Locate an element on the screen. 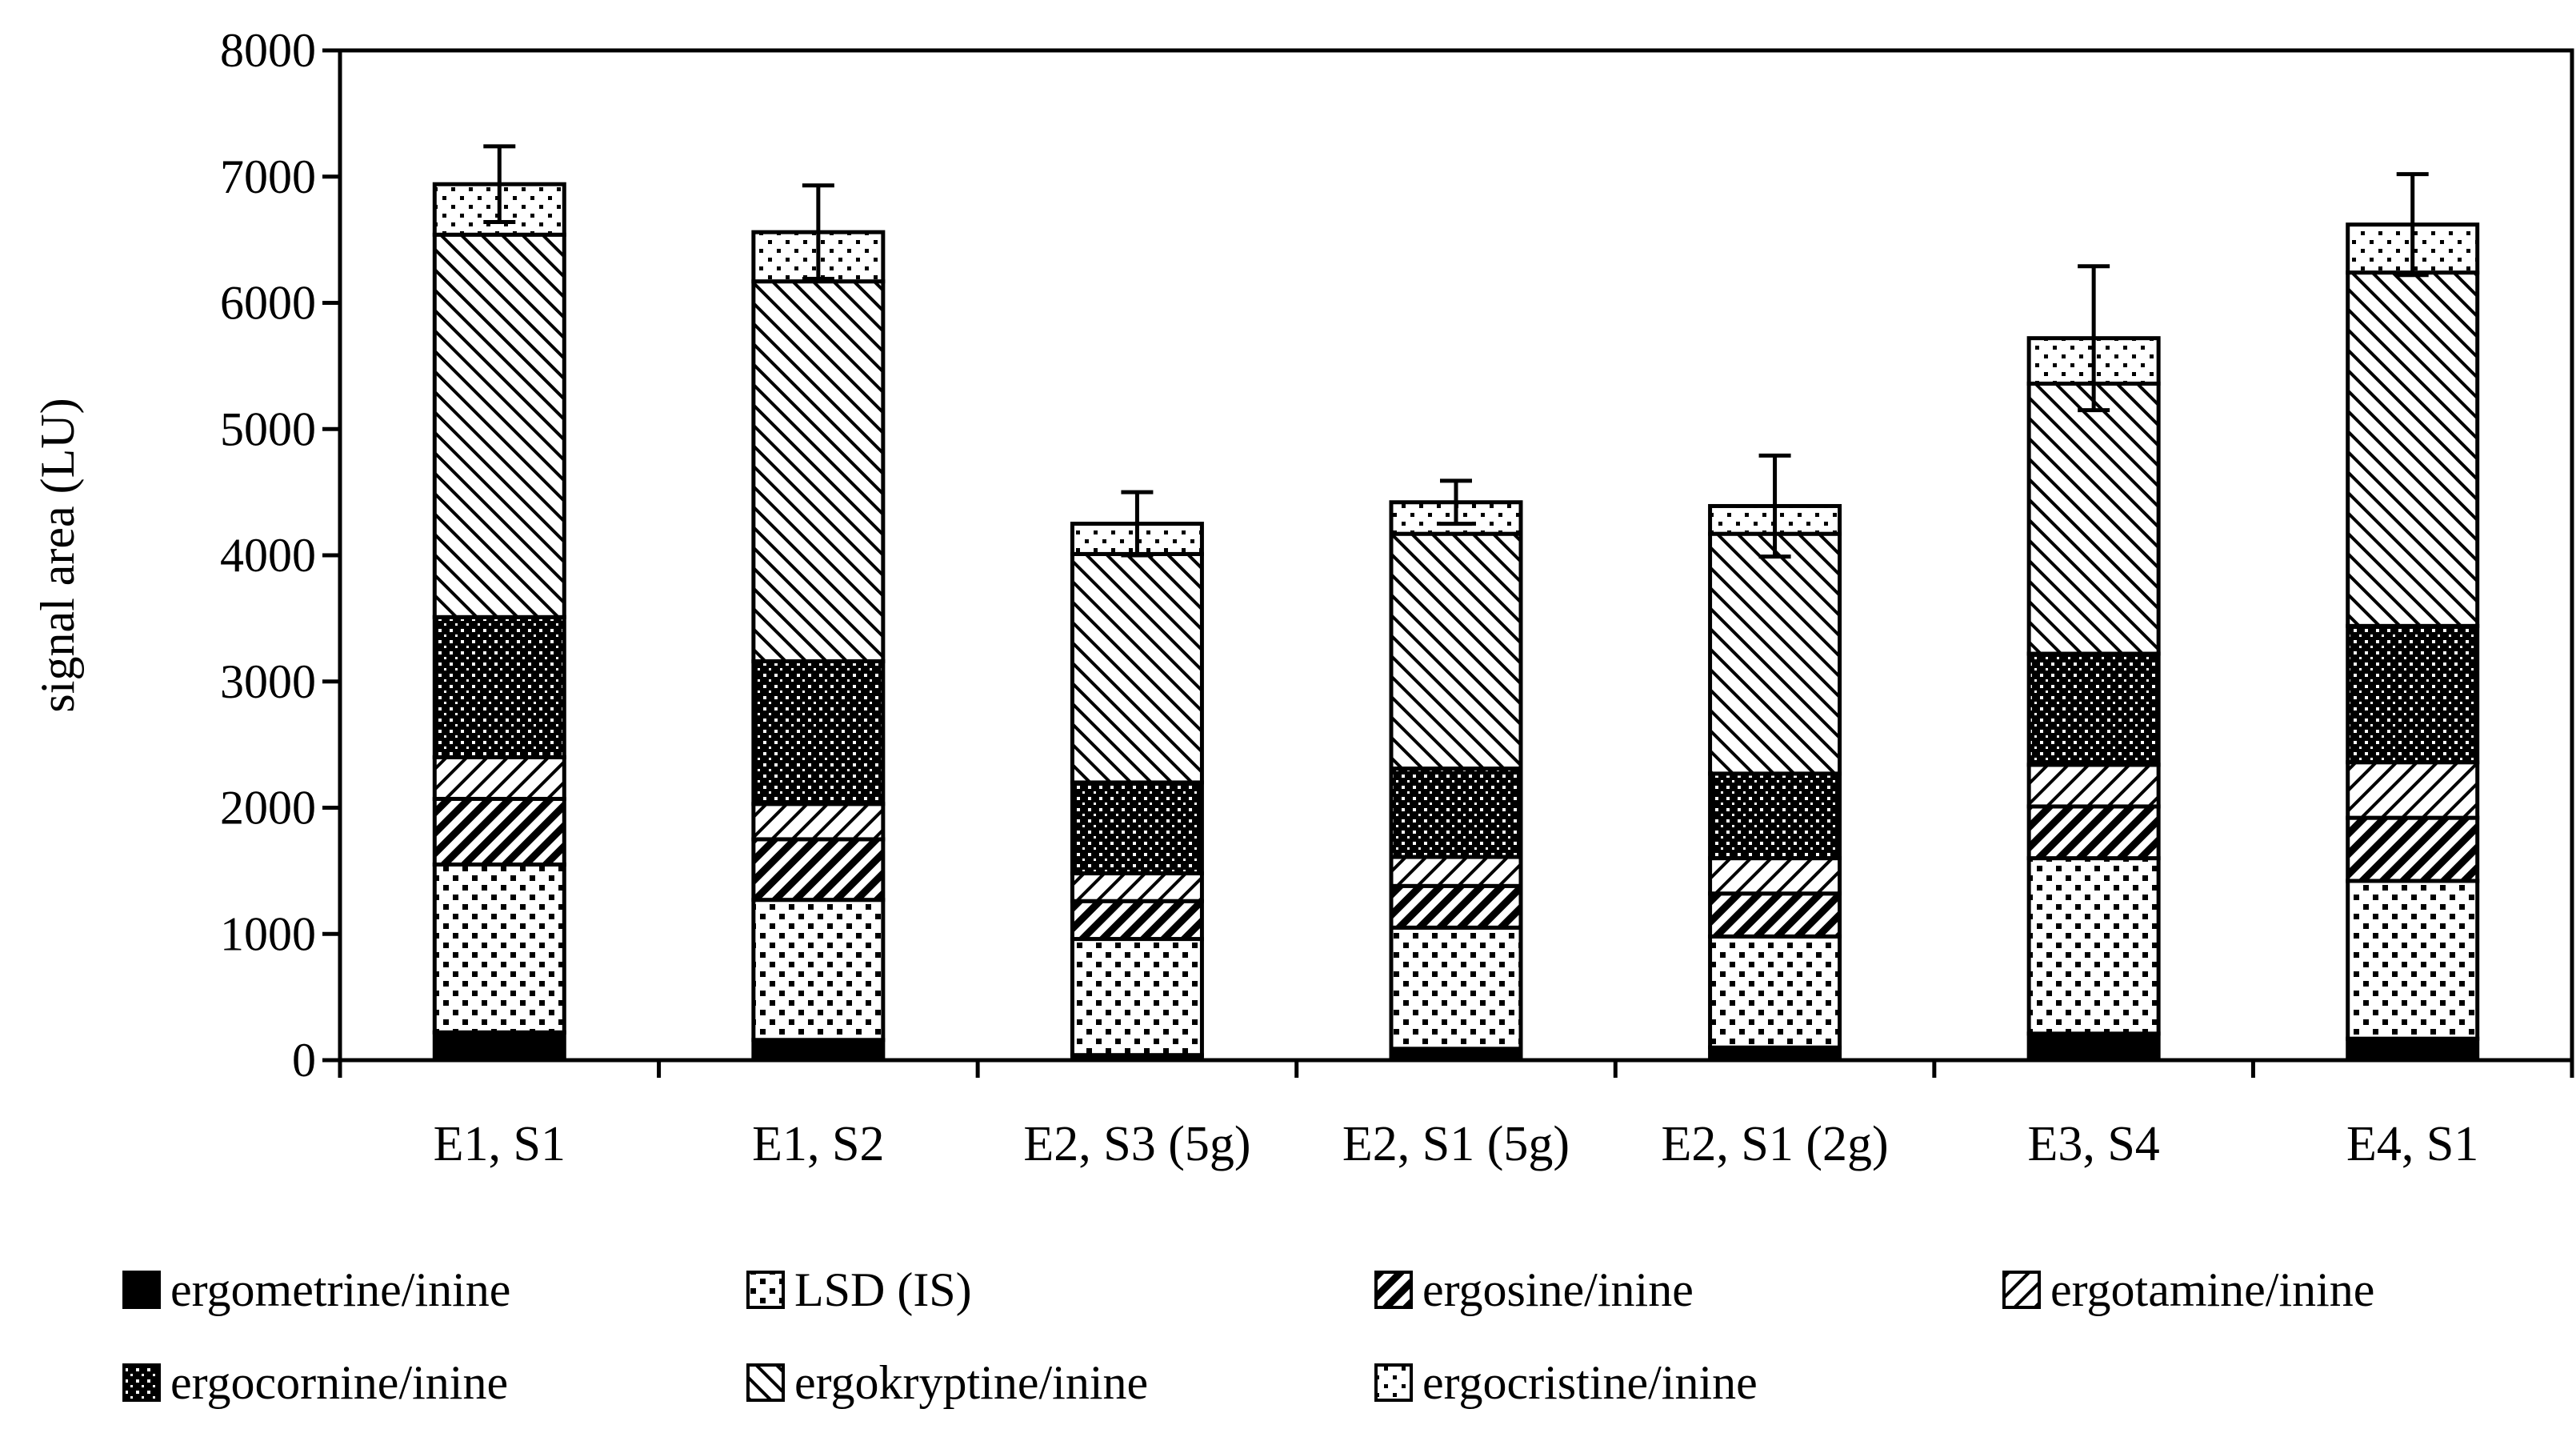 This screenshot has width=2576, height=1441. x-tick-label: E1, S2 is located at coordinates (818, 1144).